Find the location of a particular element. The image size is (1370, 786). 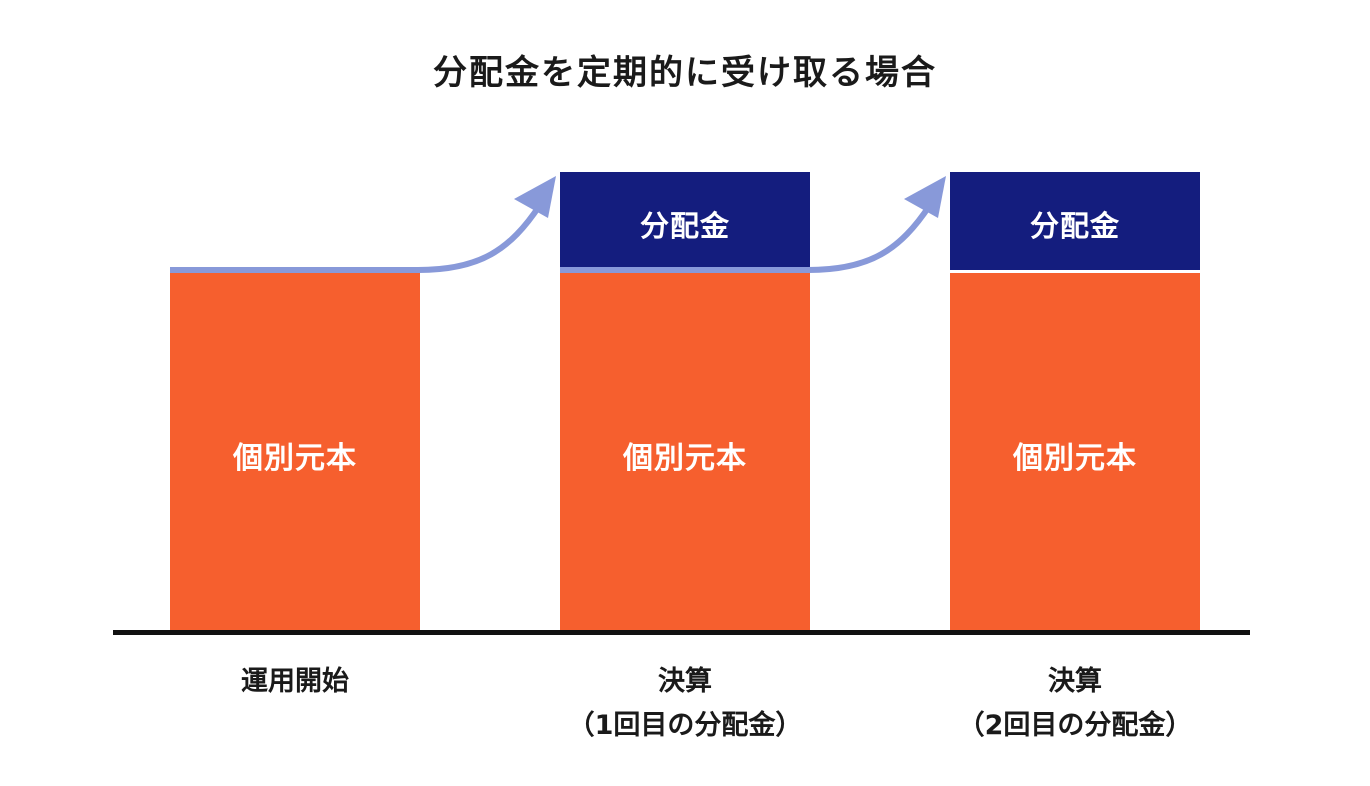

principal-bar-settlement-2: 個別元本 is located at coordinates (1075, 451).